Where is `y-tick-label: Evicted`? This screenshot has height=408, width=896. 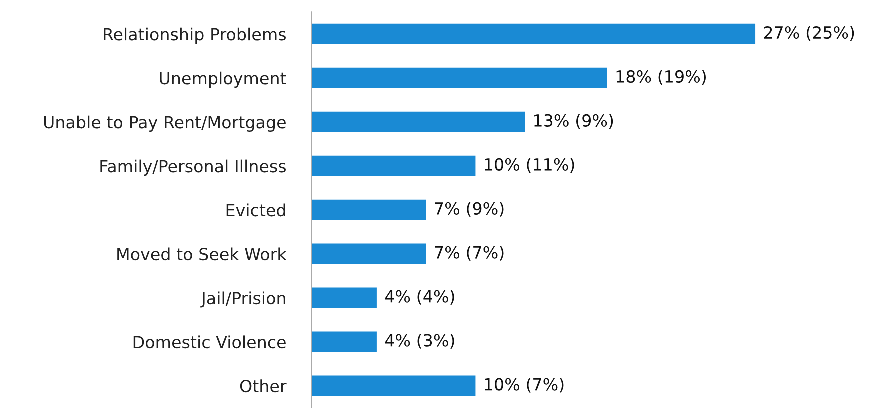 y-tick-label: Evicted is located at coordinates (256, 210).